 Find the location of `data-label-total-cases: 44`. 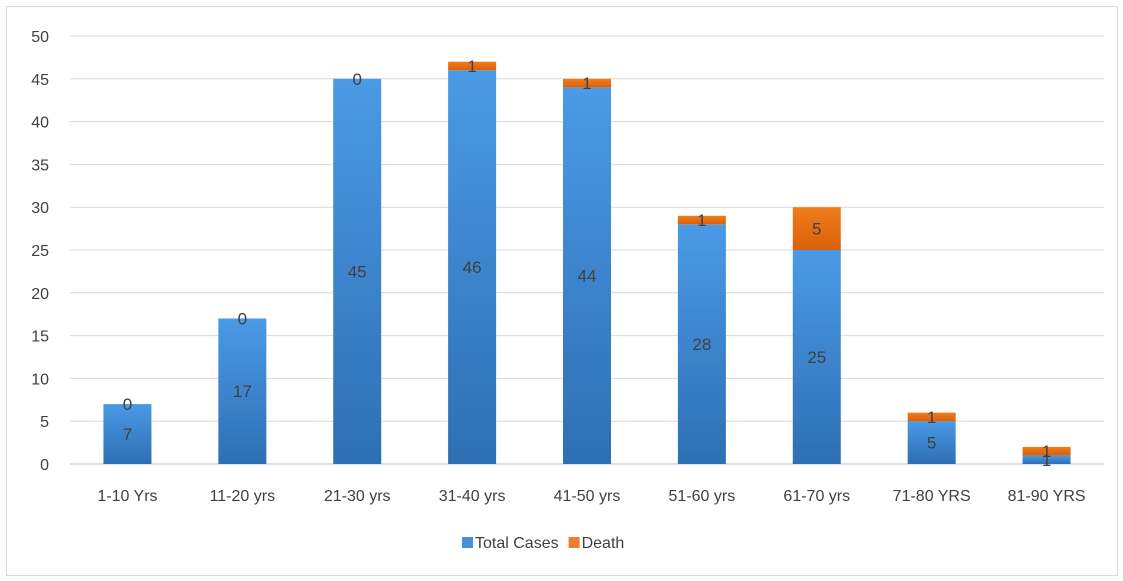

data-label-total-cases: 44 is located at coordinates (587, 276).